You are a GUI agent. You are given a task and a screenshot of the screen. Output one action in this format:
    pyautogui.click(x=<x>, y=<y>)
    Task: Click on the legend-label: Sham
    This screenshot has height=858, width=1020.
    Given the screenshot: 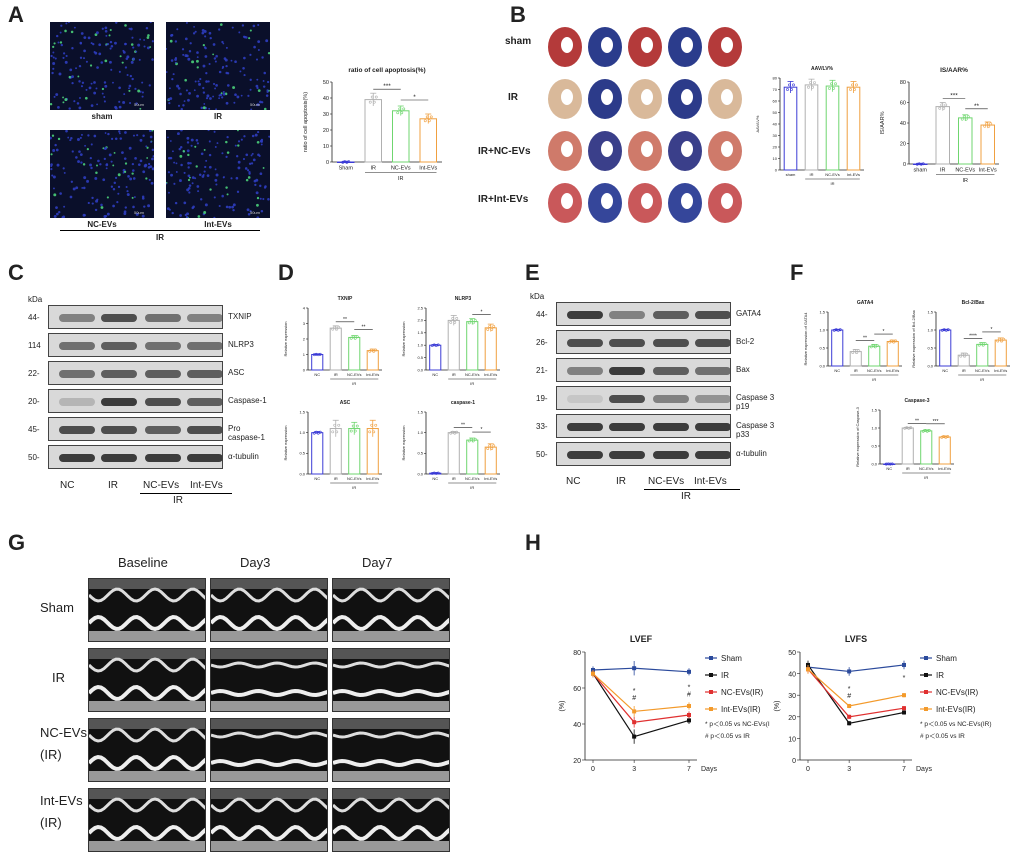 What is the action you would take?
    pyautogui.click(x=731, y=658)
    